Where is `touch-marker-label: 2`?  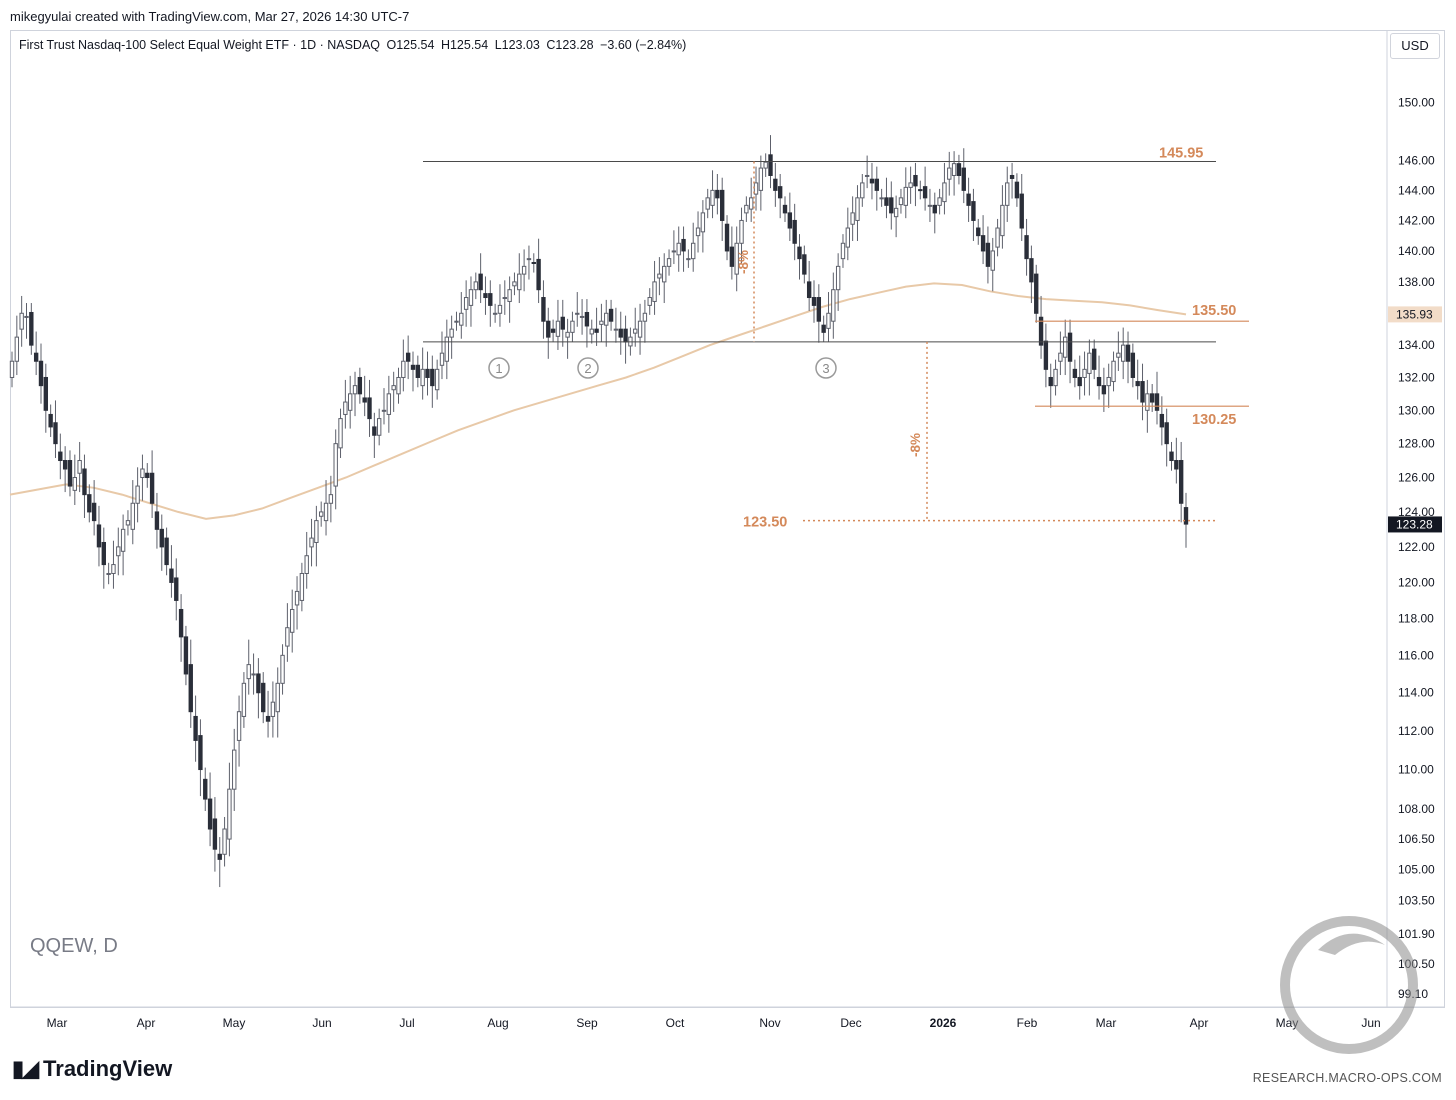
touch-marker-label: 2 is located at coordinates (587, 368).